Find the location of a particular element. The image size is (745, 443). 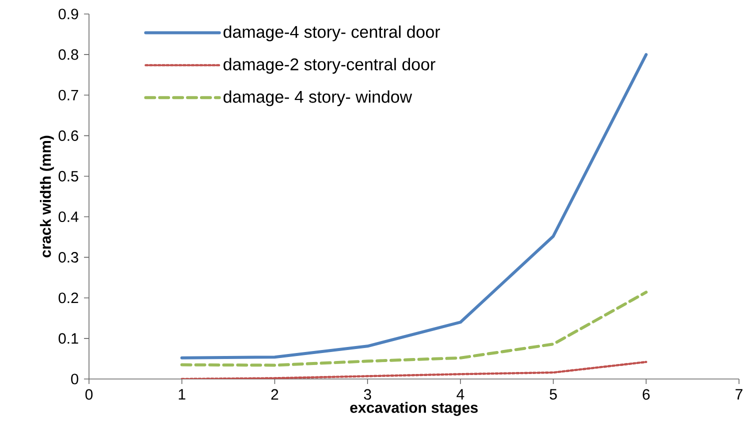

y-tick-label: 0.7 is located at coordinates (68, 95).